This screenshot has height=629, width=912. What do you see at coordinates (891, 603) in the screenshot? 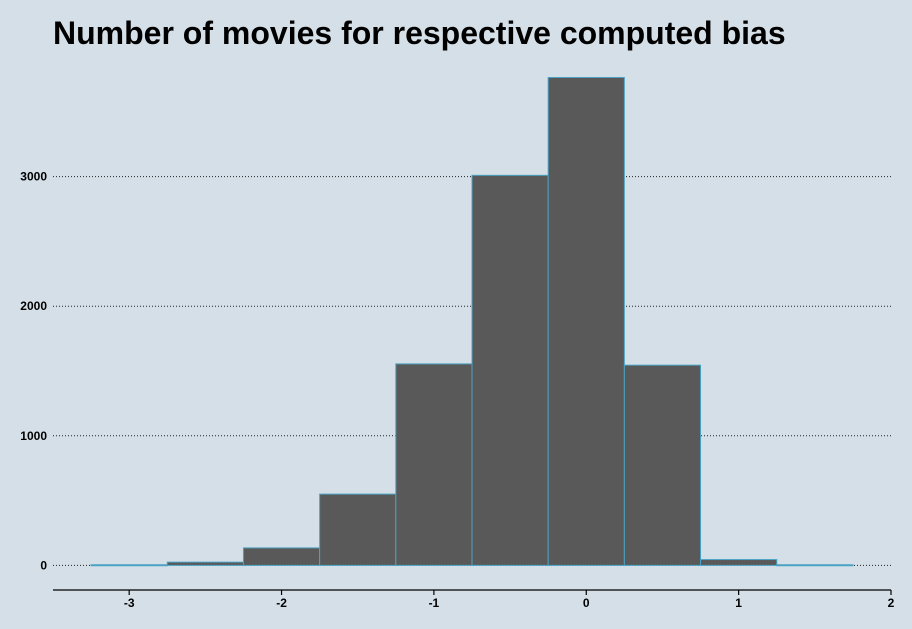
I see `x-tick-label: 2` at bounding box center [891, 603].